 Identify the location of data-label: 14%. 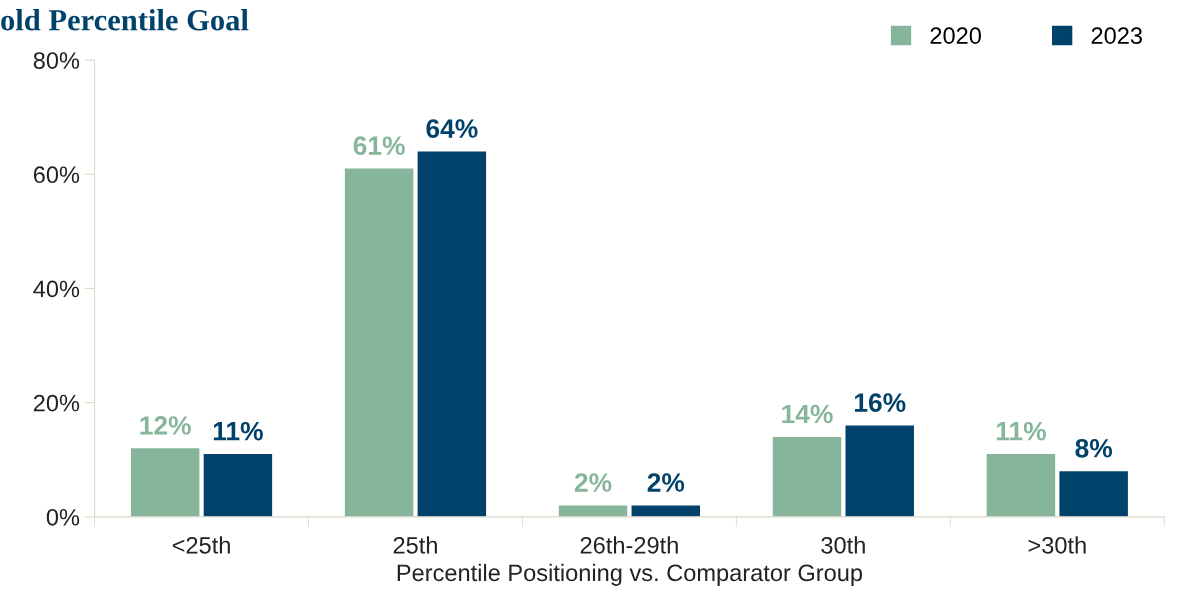
(807, 414).